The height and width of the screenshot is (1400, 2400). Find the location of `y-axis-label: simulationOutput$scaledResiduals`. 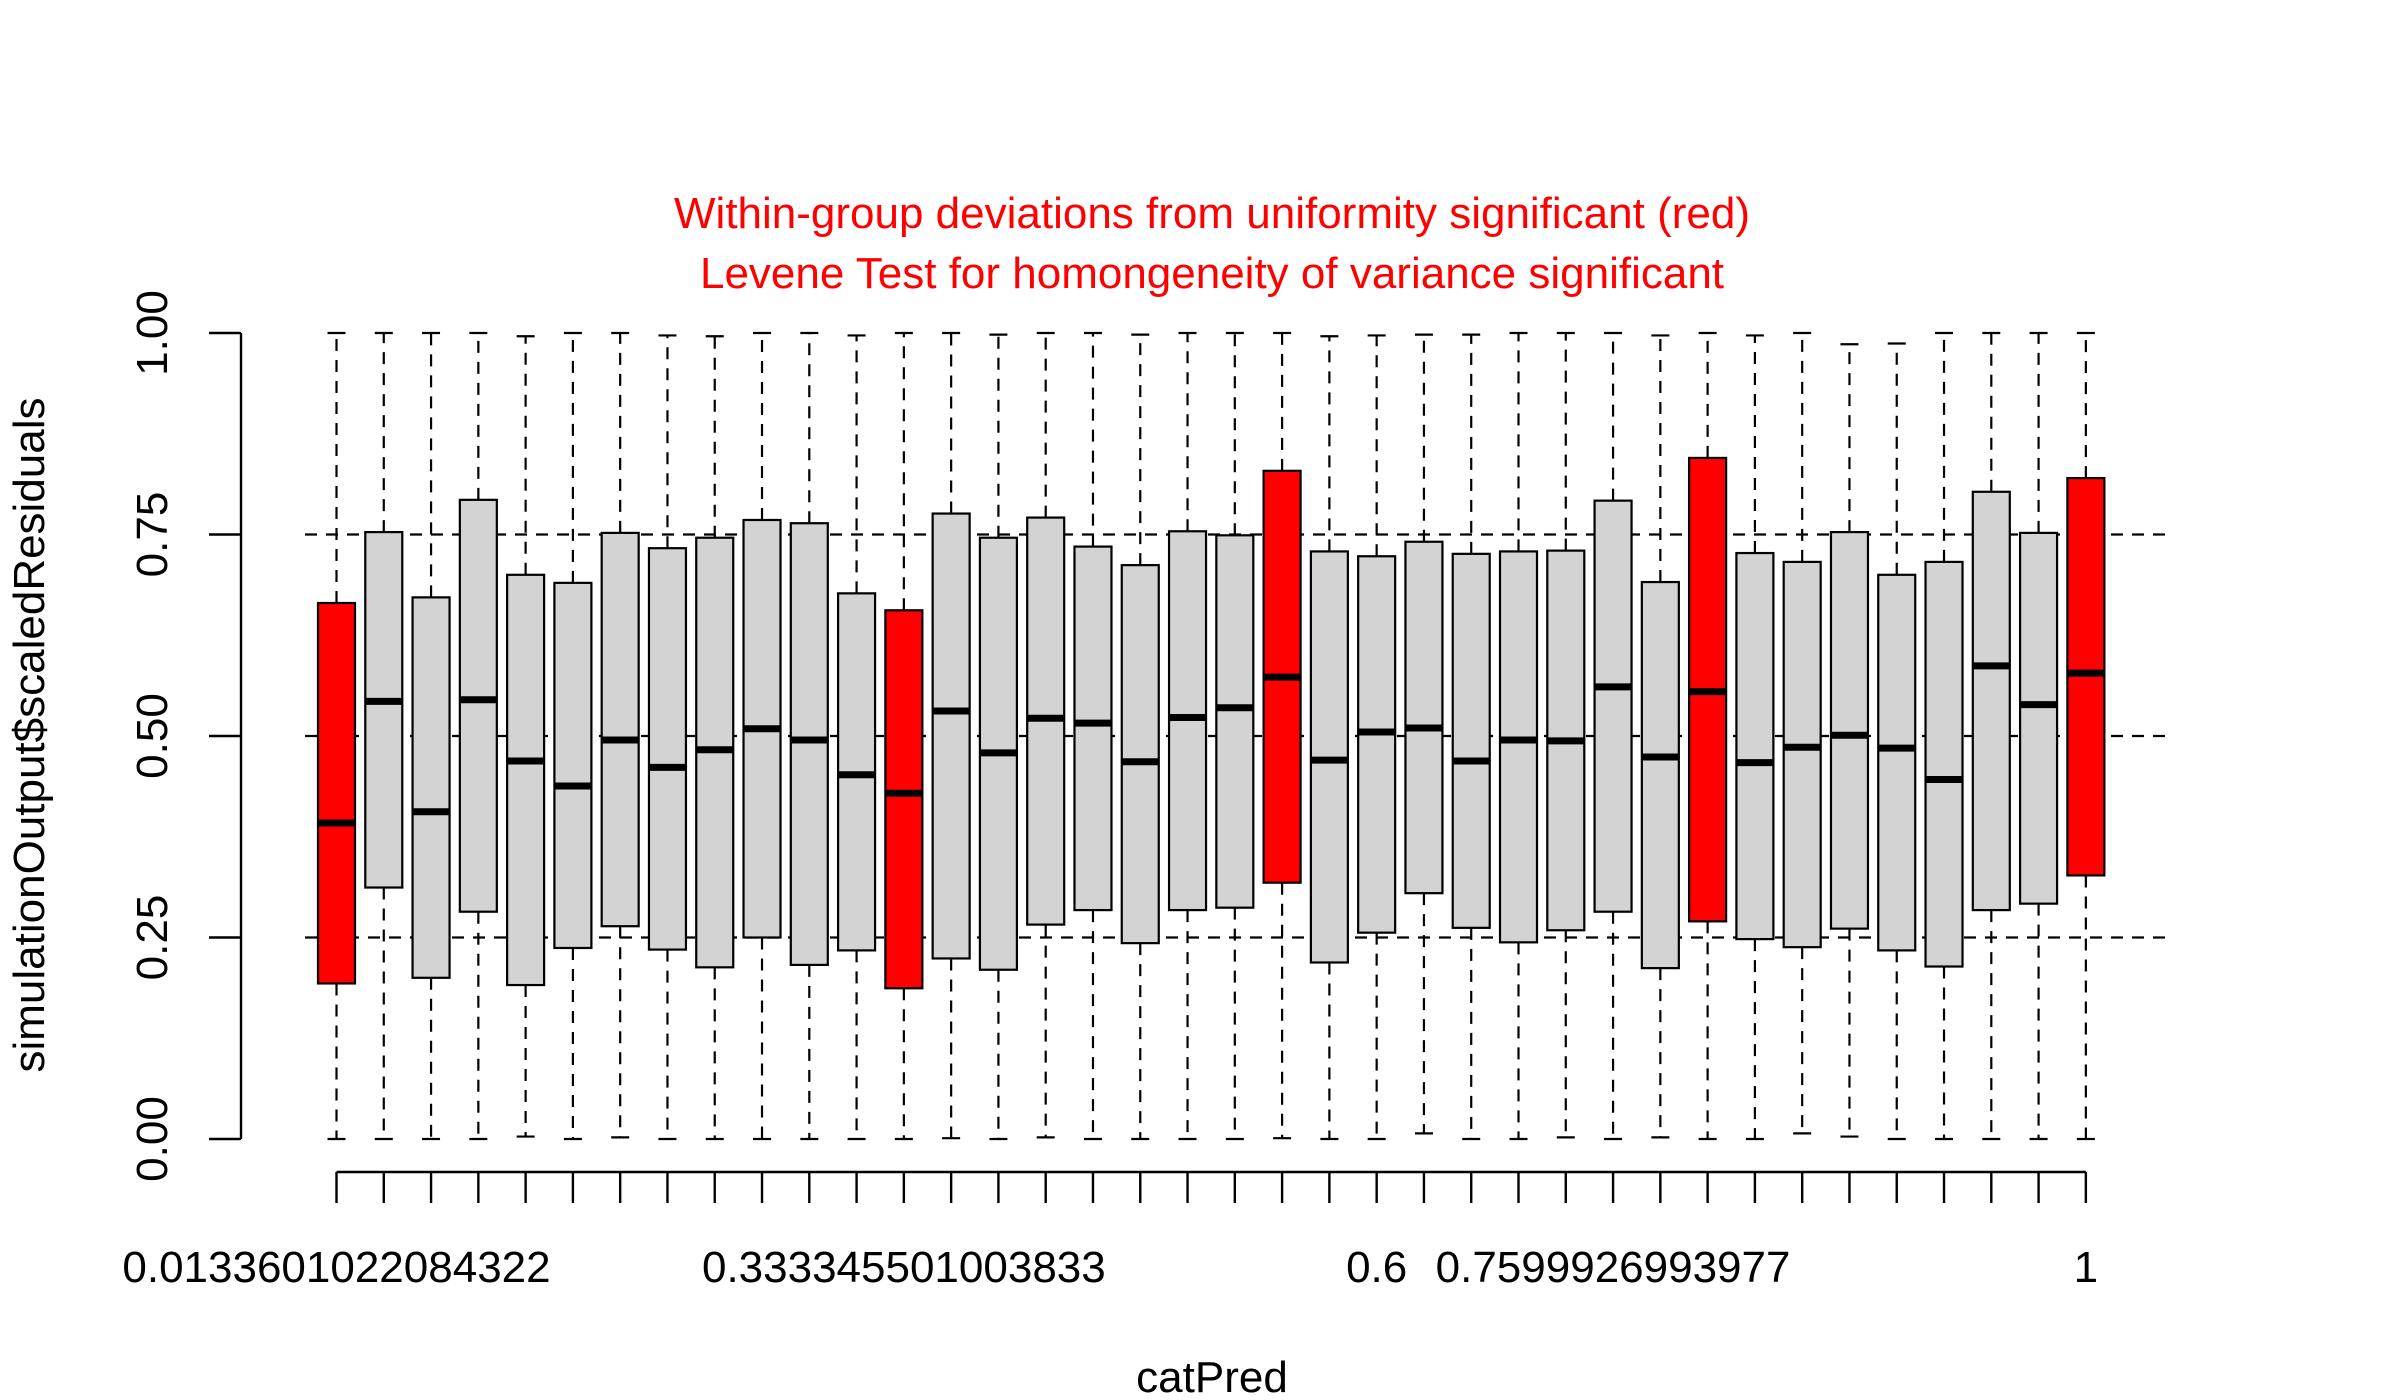

y-axis-label: simulationOutput$scaledResiduals is located at coordinates (29, 734).